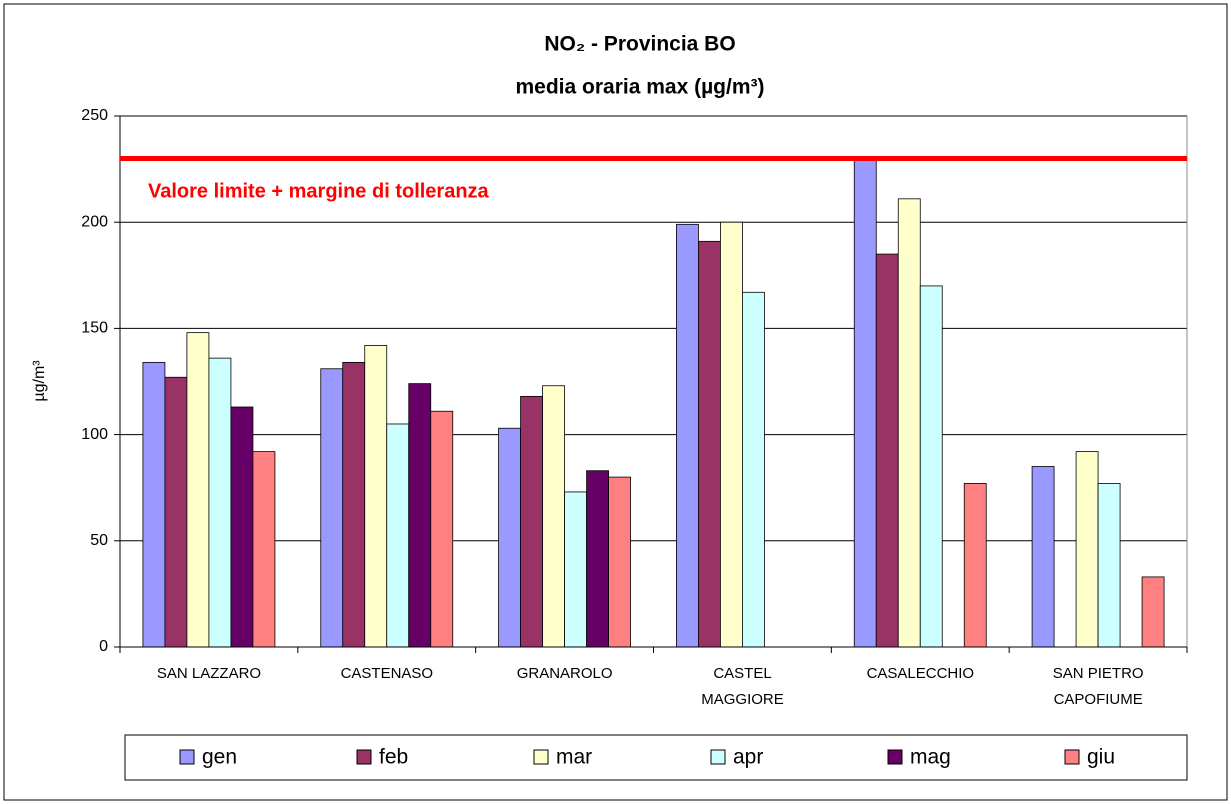 The height and width of the screenshot is (804, 1231). What do you see at coordinates (1098, 686) in the screenshot?
I see `x-tick-label: SAN PIETRO CAPOFIUME` at bounding box center [1098, 686].